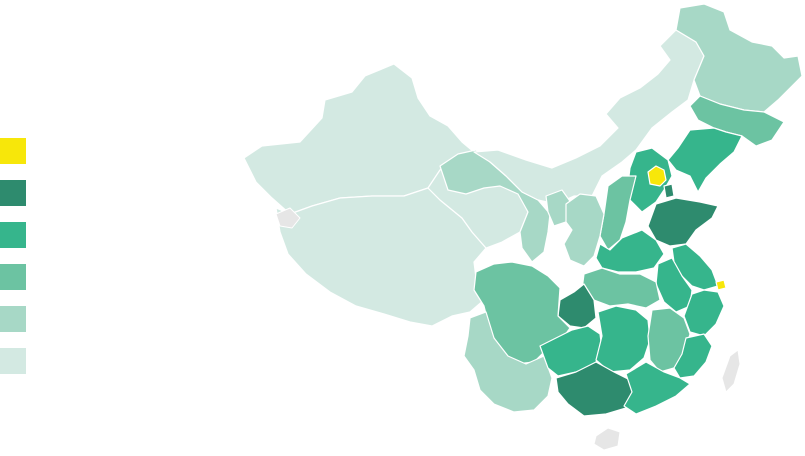 The height and width of the screenshot is (456, 805). Describe the element at coordinates (607, 439) in the screenshot. I see `region-hainan` at that location.